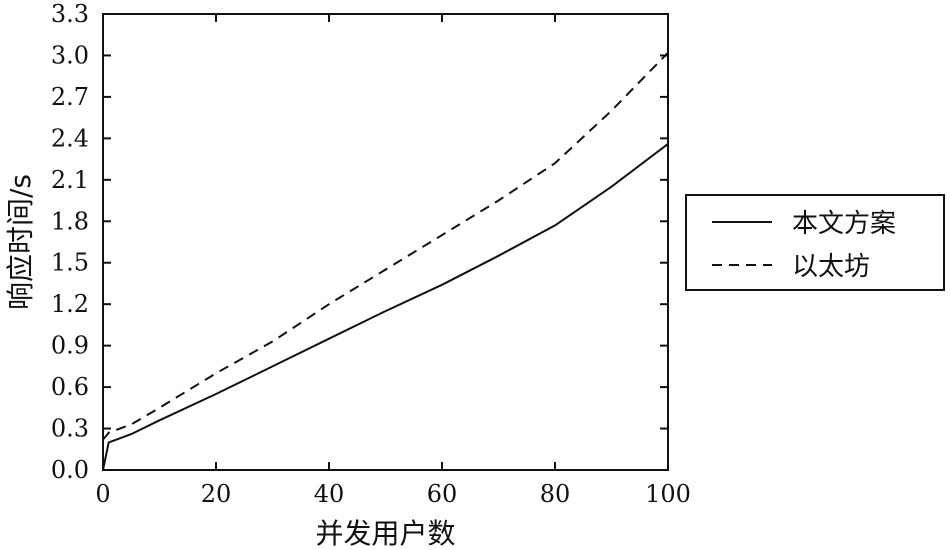  Describe the element at coordinates (70, 138) in the screenshot. I see `y-tick-label: 2.4` at that location.